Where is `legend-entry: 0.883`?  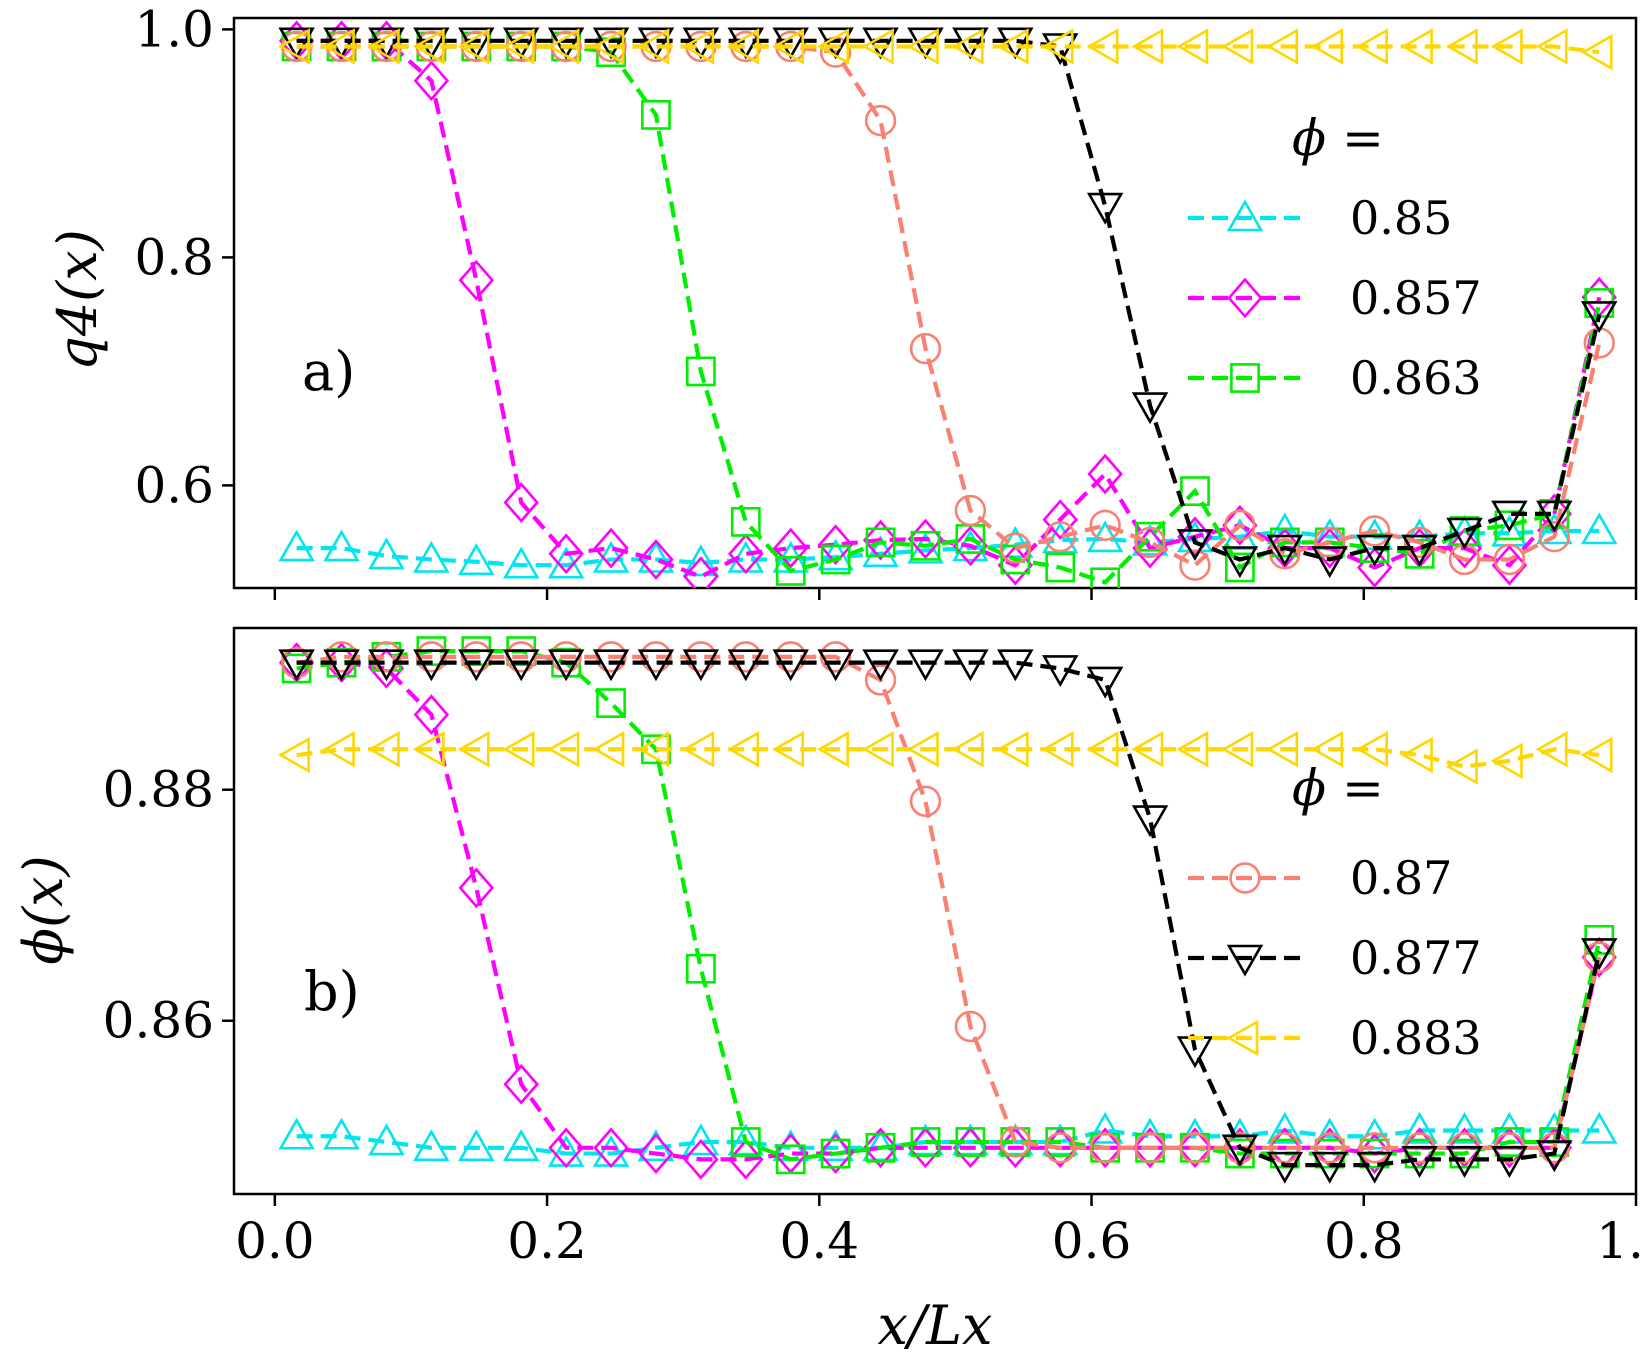 legend-entry: 0.883 is located at coordinates (1335, 1038).